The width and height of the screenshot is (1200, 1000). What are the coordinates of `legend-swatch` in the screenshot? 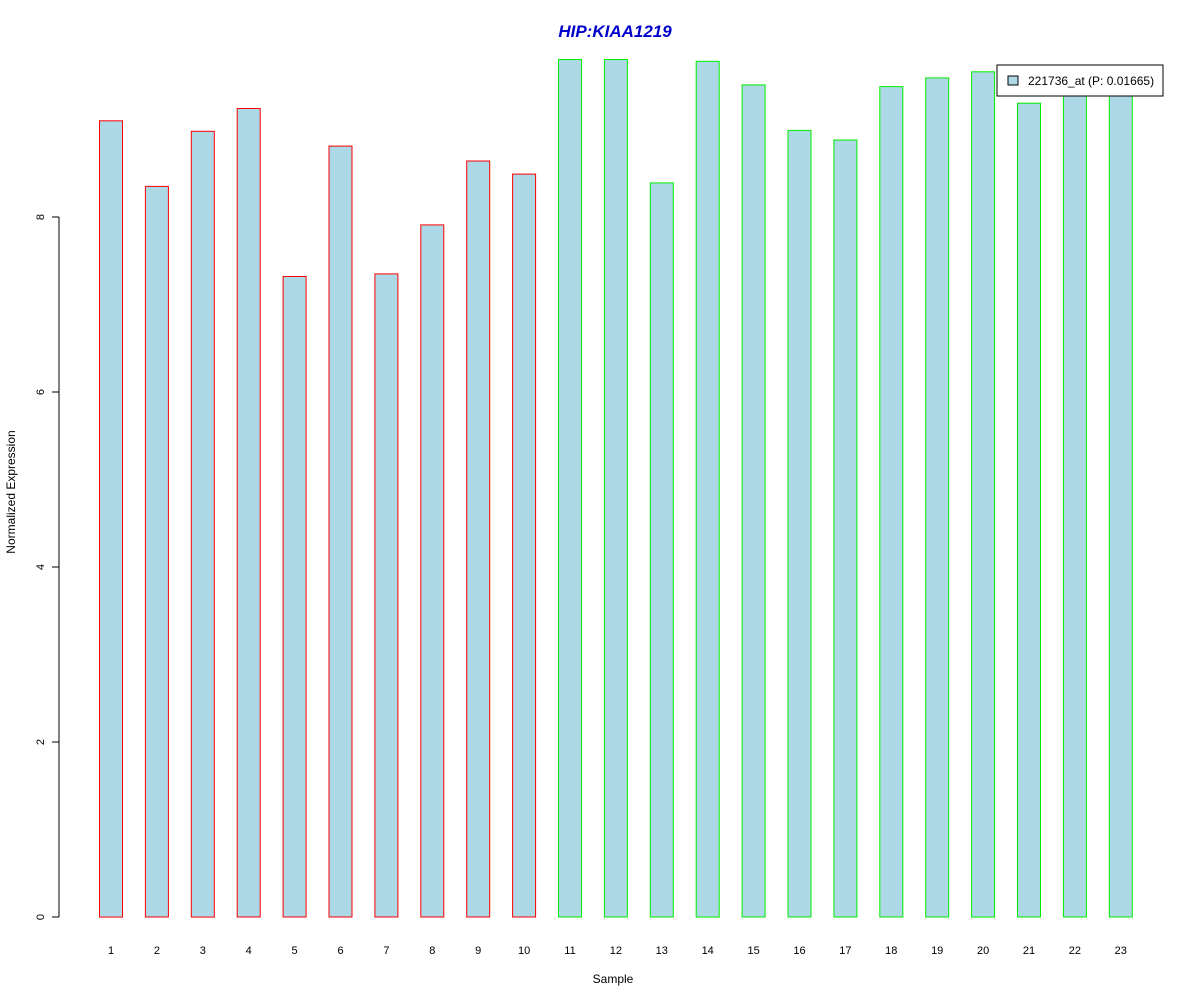 It's located at (1013, 80).